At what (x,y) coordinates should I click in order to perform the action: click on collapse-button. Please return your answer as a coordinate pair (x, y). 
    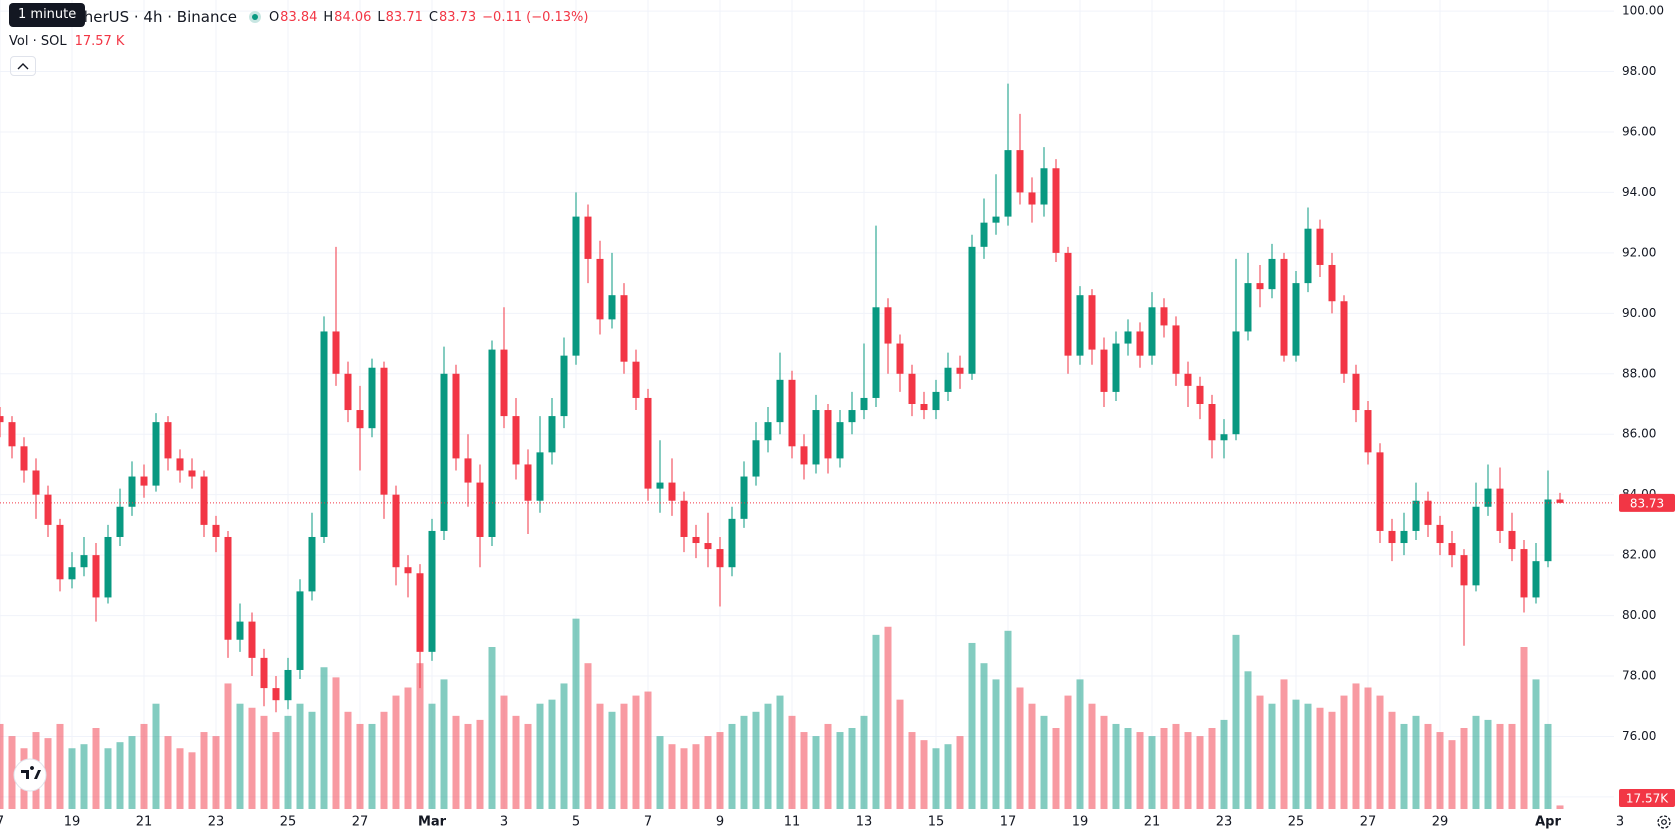
    Looking at the image, I should click on (23, 66).